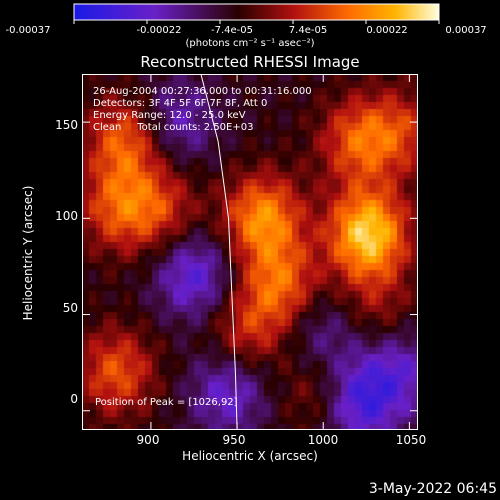  What do you see at coordinates (323, 440) in the screenshot?
I see `x-tick-label: 1000` at bounding box center [323, 440].